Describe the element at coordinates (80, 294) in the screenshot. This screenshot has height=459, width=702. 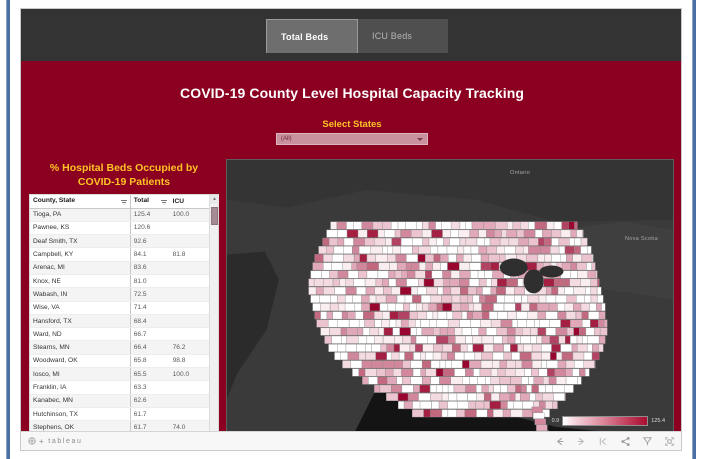
I see `cell-county-state: Wabash, IN` at that location.